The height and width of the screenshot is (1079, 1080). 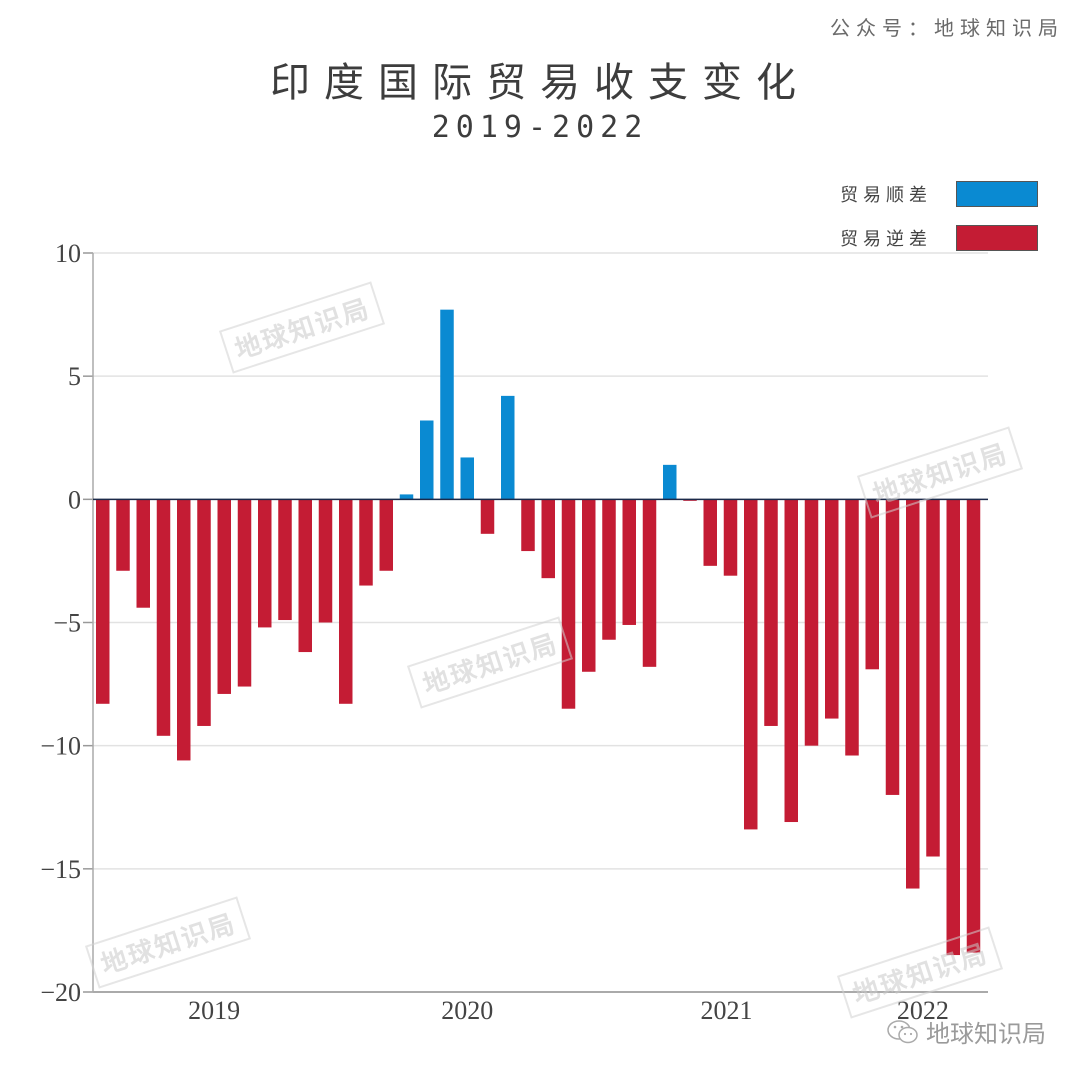 I want to click on y-tick-label: −20, so click(x=60, y=992).